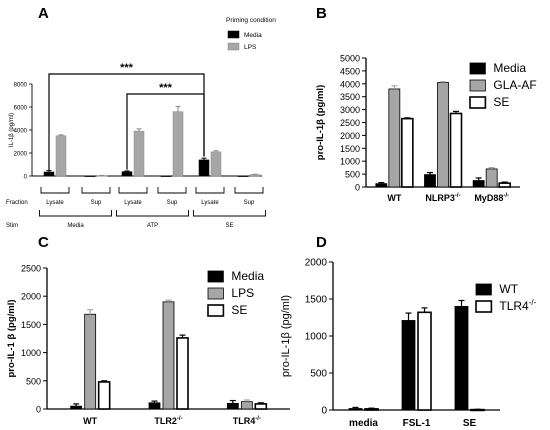  What do you see at coordinates (508, 289) in the screenshot?
I see `legend-label: WT` at bounding box center [508, 289].